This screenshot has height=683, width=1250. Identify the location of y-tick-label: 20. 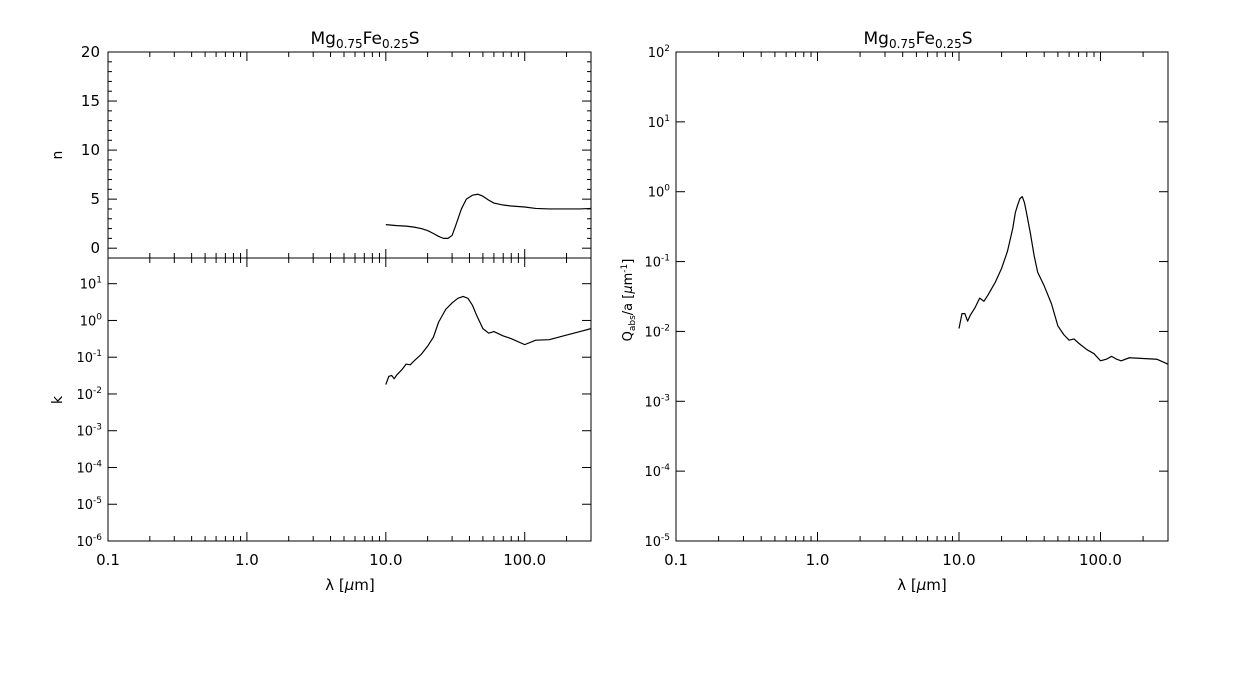
(90, 52).